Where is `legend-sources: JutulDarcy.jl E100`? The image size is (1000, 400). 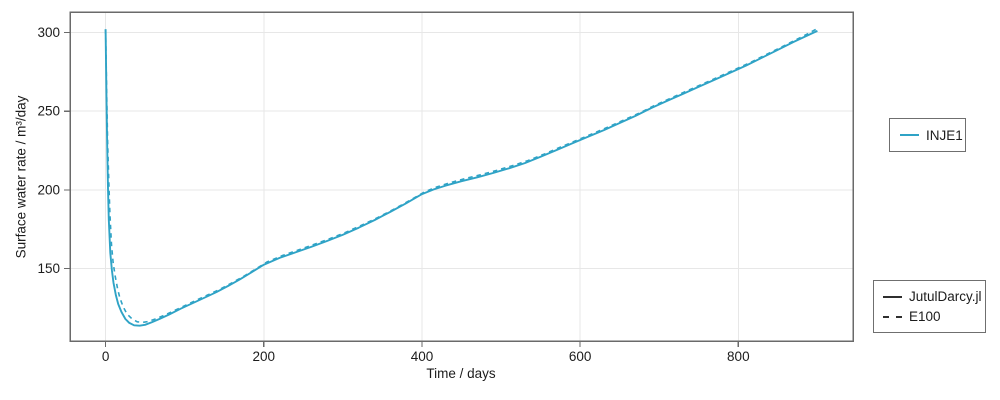 legend-sources: JutulDarcy.jl E100 is located at coordinates (929, 306).